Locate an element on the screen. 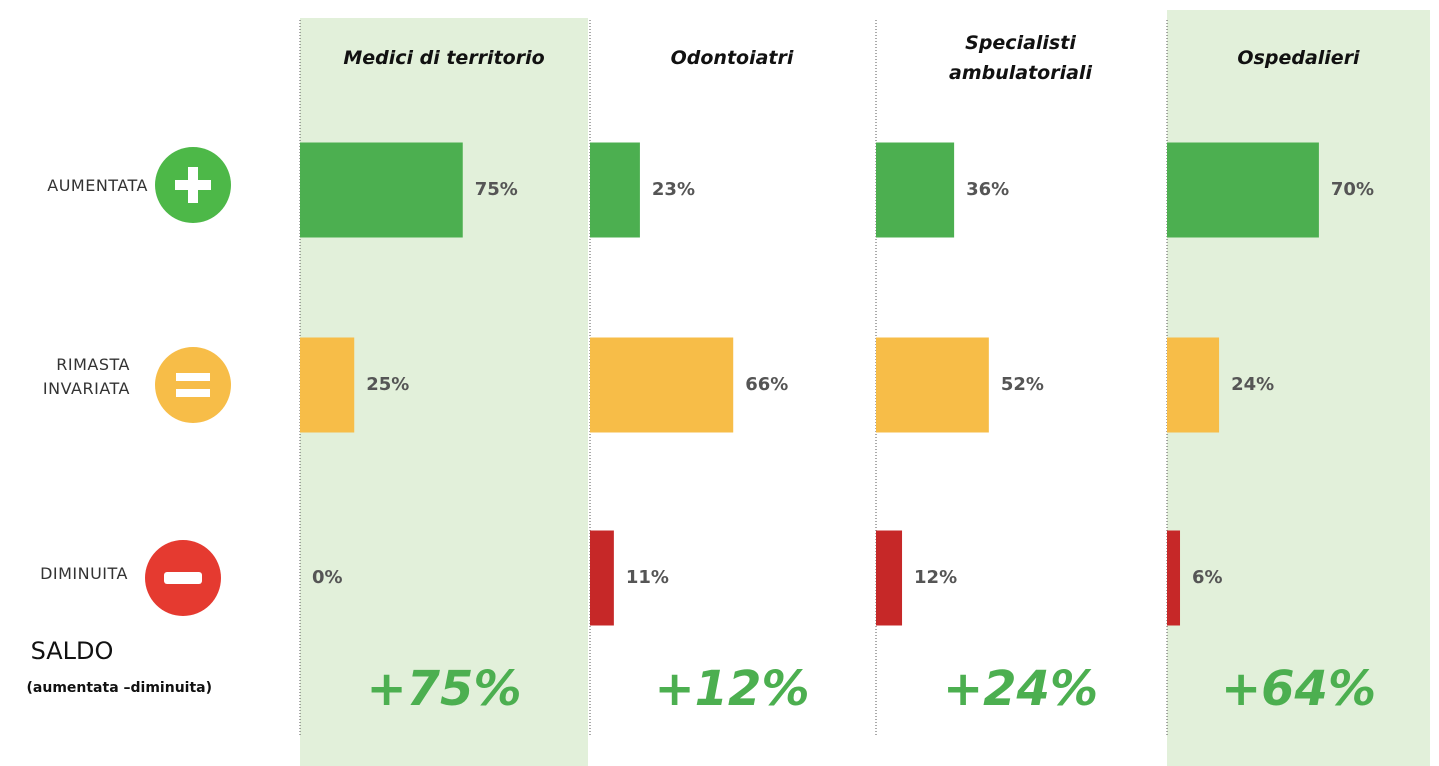  icons is located at coordinates (188, 381).